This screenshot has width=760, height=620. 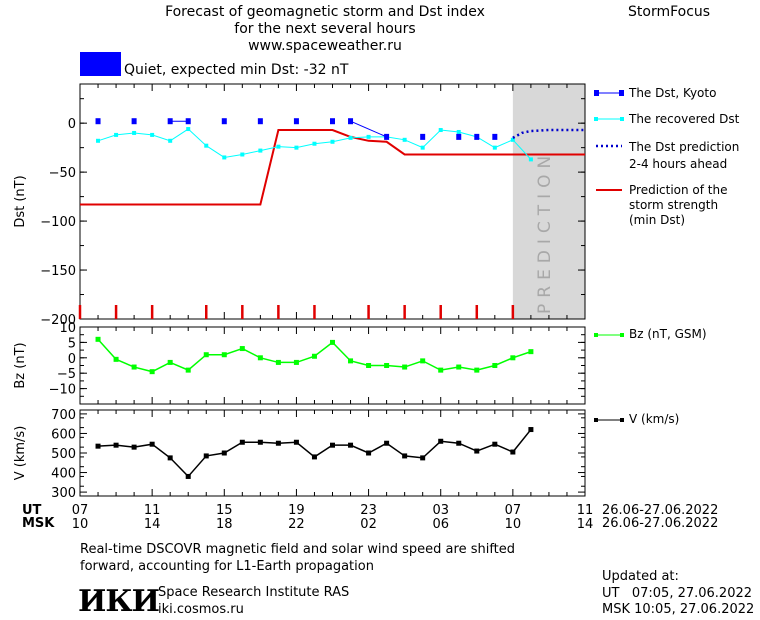 What do you see at coordinates (119, 601) in the screenshot?
I see `iki-logo: ИКИ` at bounding box center [119, 601].